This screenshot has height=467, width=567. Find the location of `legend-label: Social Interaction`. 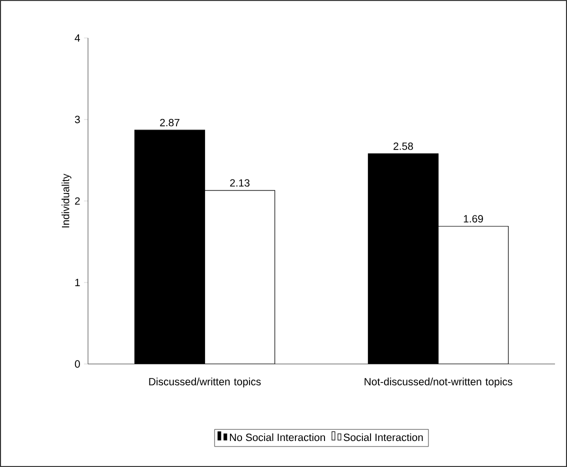

legend-label: Social Interaction is located at coordinates (383, 437).